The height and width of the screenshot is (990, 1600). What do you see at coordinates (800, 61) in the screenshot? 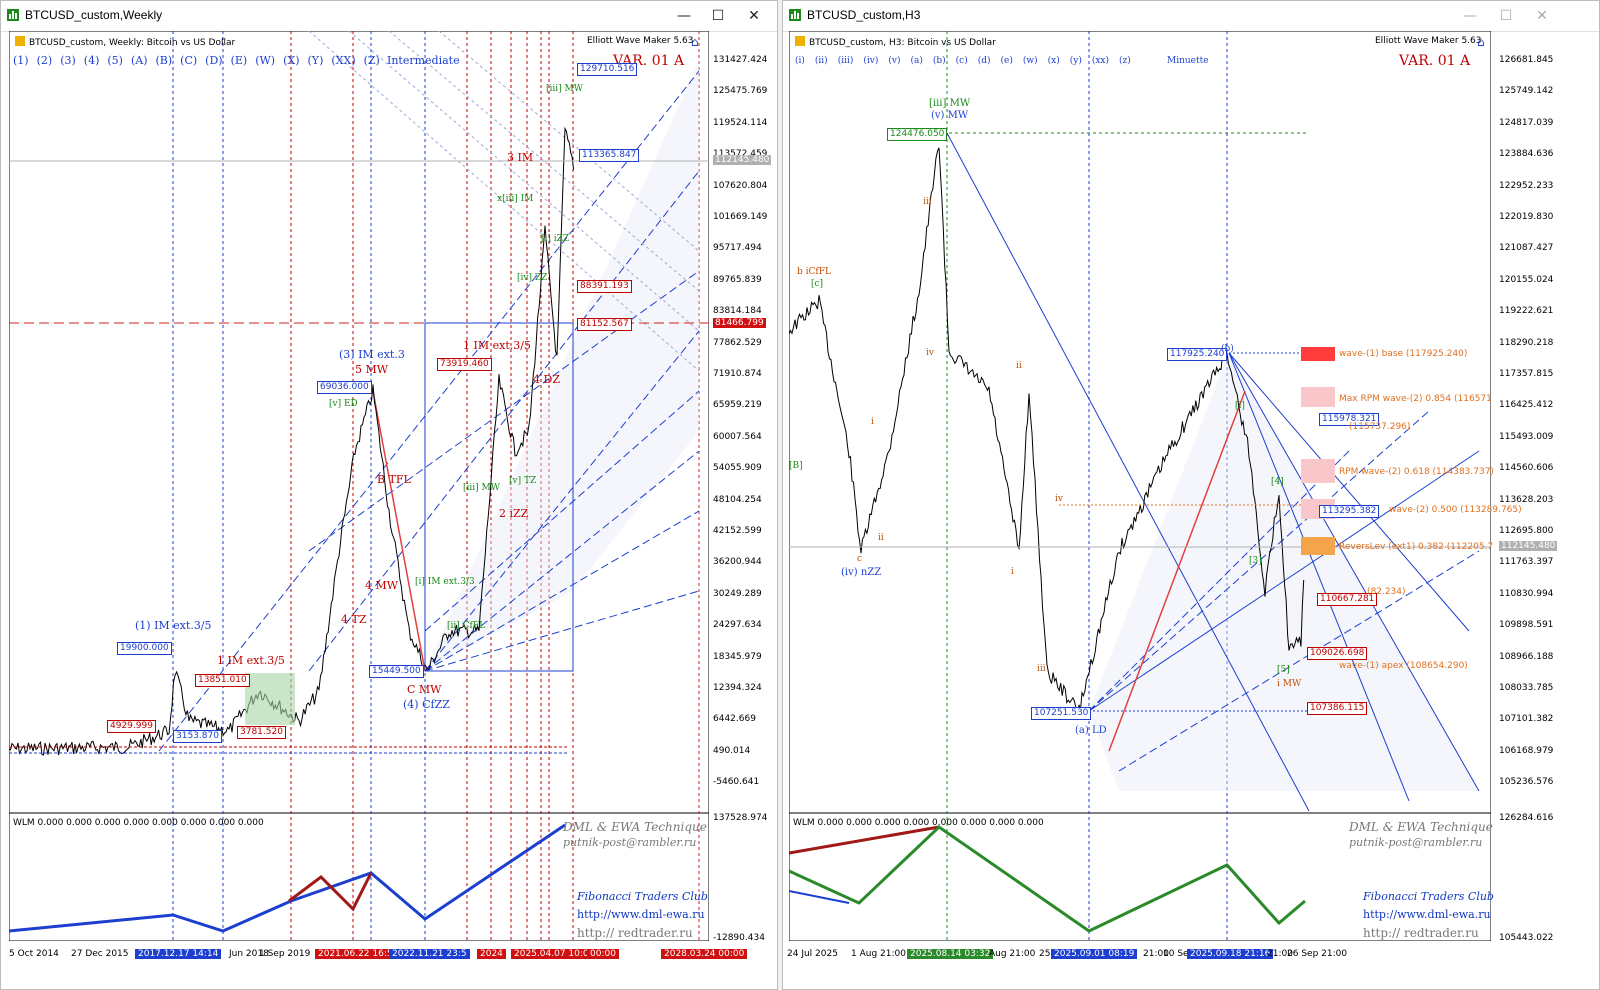
I see `wave-button-0: (i)` at bounding box center [800, 61].